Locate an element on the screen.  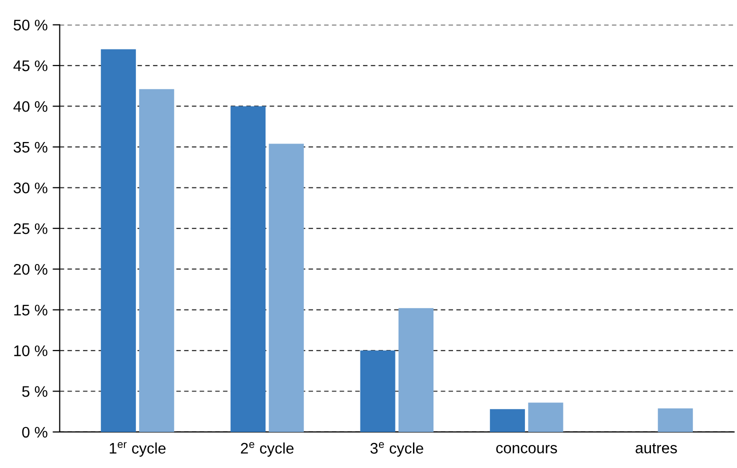
y-tick-label: 30 % is located at coordinates (31, 188).